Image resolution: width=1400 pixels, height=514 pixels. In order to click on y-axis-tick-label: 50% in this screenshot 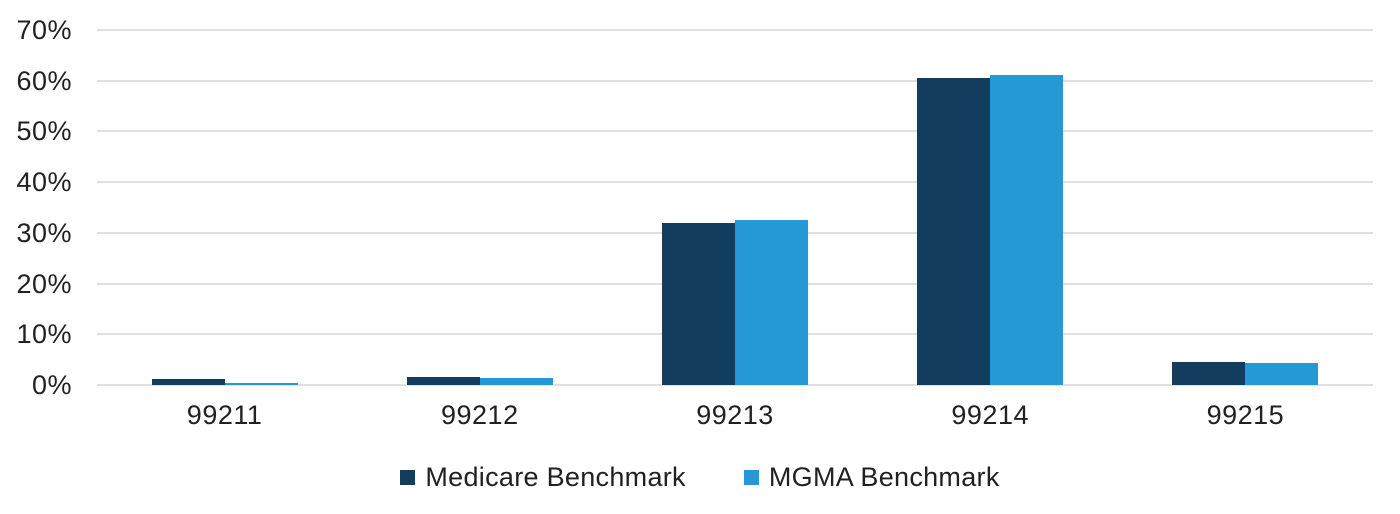, I will do `click(44, 131)`.